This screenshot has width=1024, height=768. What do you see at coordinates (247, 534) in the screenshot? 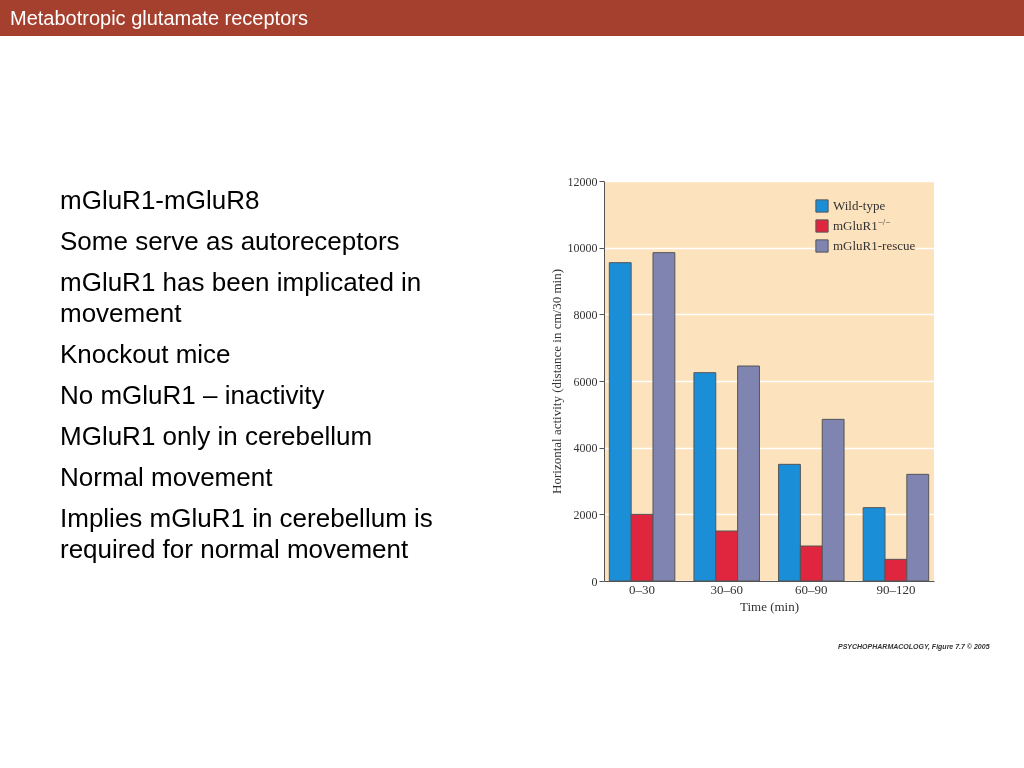
I see `text: Implies mGluR1 in cerebellum is required for normal movement` at bounding box center [247, 534].